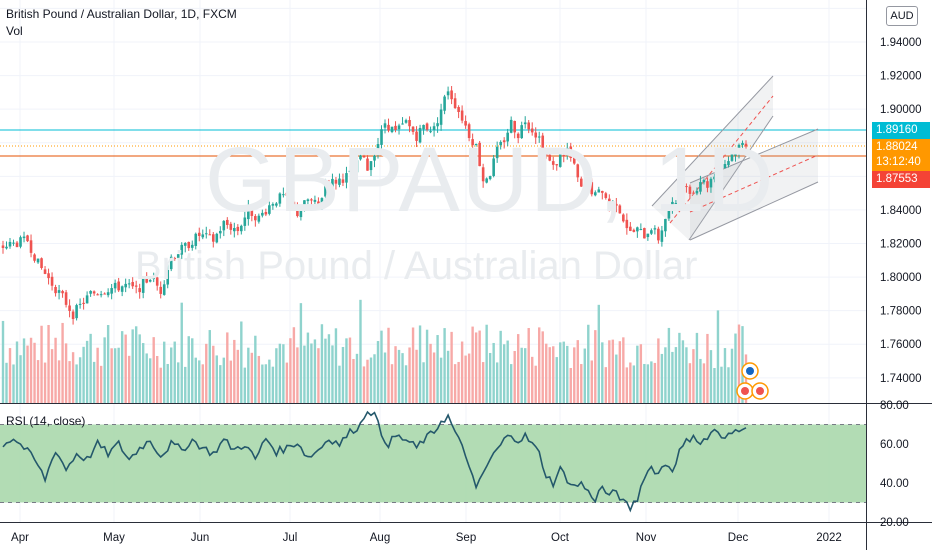  What do you see at coordinates (731, 178) in the screenshot?
I see `channel-upper-bottom` at bounding box center [731, 178].